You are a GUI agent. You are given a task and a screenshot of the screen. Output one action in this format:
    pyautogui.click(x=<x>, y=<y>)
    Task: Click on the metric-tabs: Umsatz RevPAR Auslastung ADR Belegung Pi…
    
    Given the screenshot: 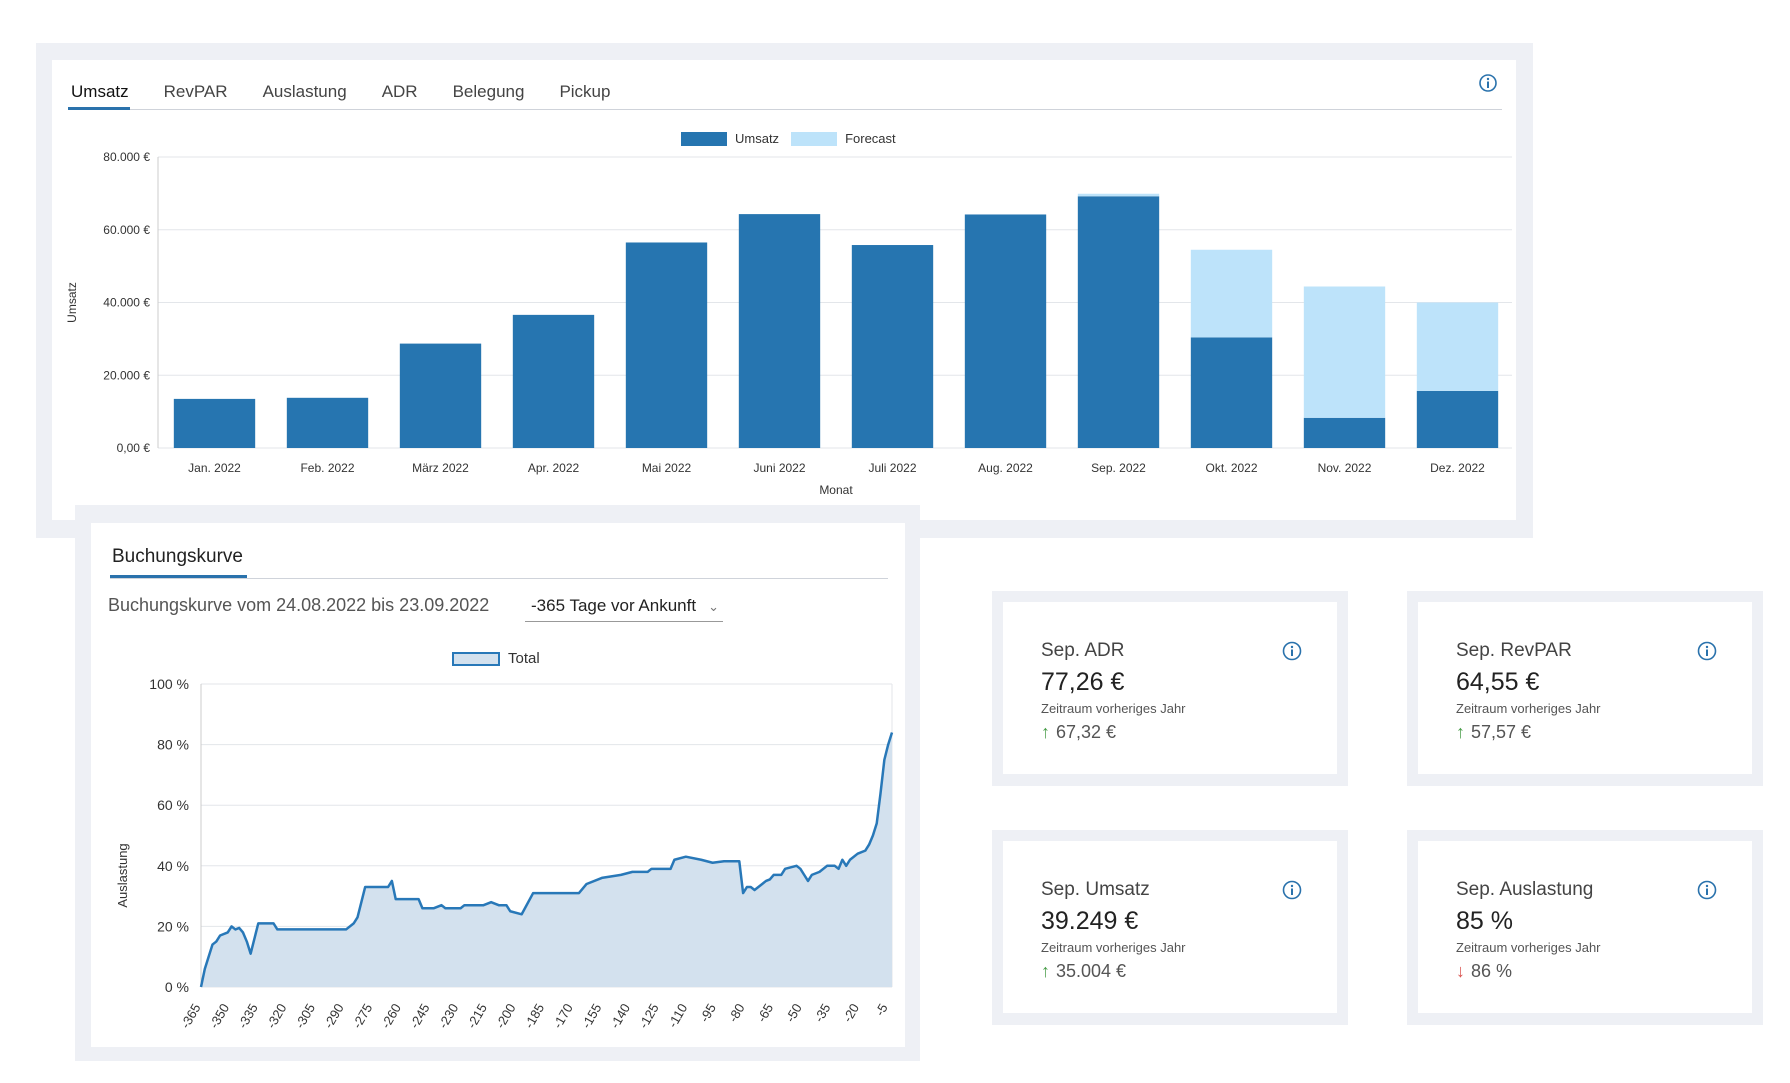 What is the action you would take?
    pyautogui.click(x=358, y=96)
    